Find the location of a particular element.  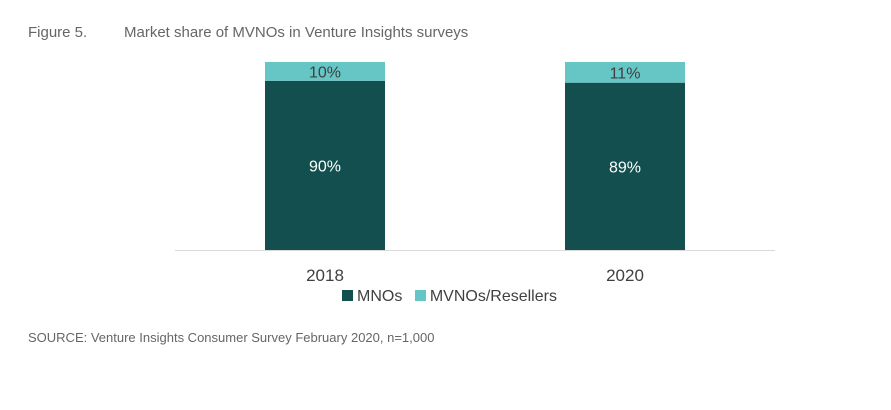

x-tick-label: 2020 is located at coordinates (625, 275).